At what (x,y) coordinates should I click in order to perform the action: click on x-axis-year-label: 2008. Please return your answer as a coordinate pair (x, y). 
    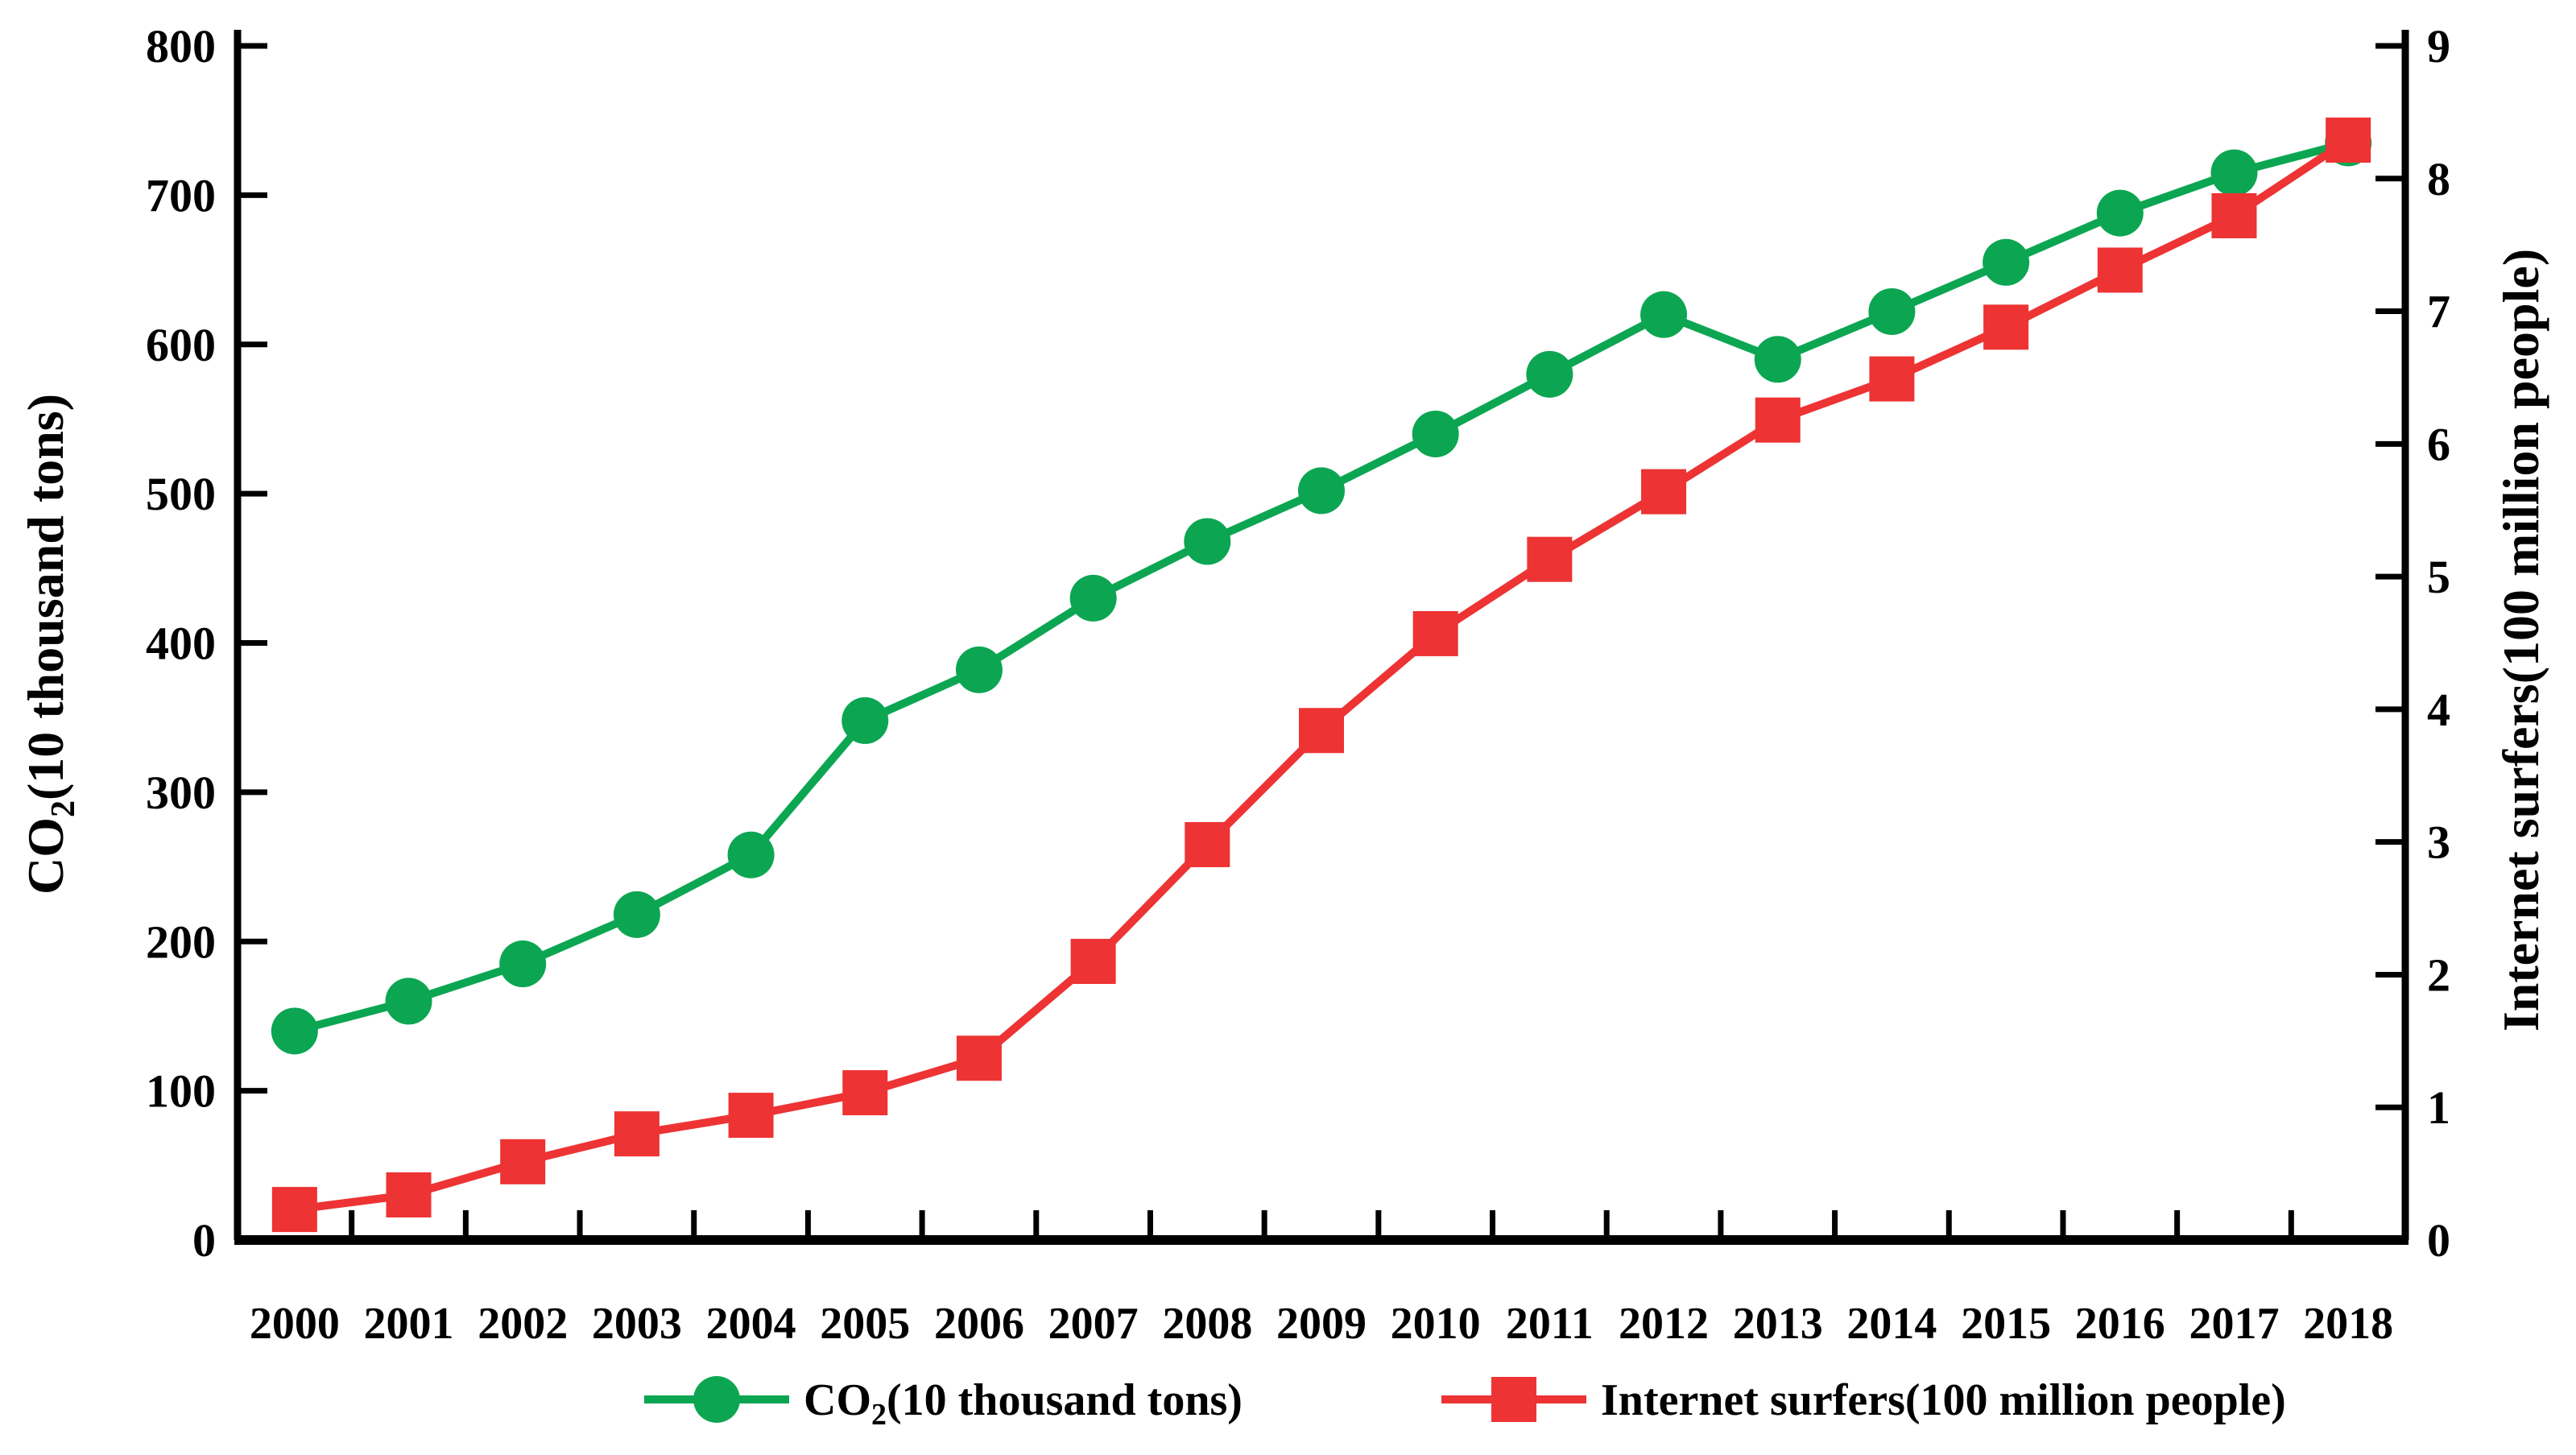
    Looking at the image, I should click on (1207, 1324).